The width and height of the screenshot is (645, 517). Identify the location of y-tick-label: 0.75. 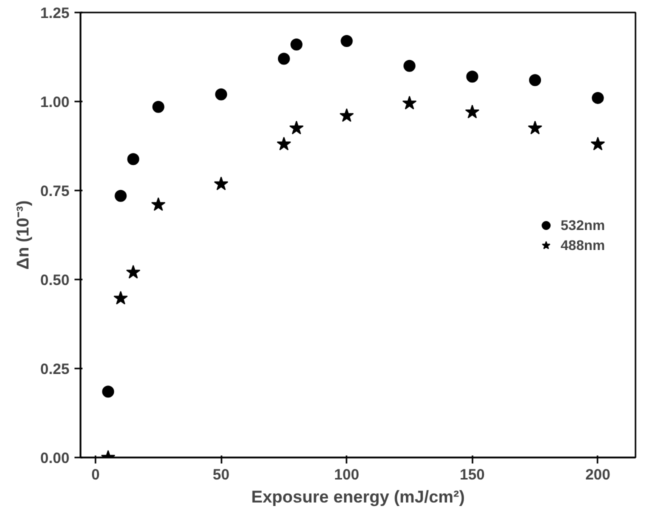
(55, 191).